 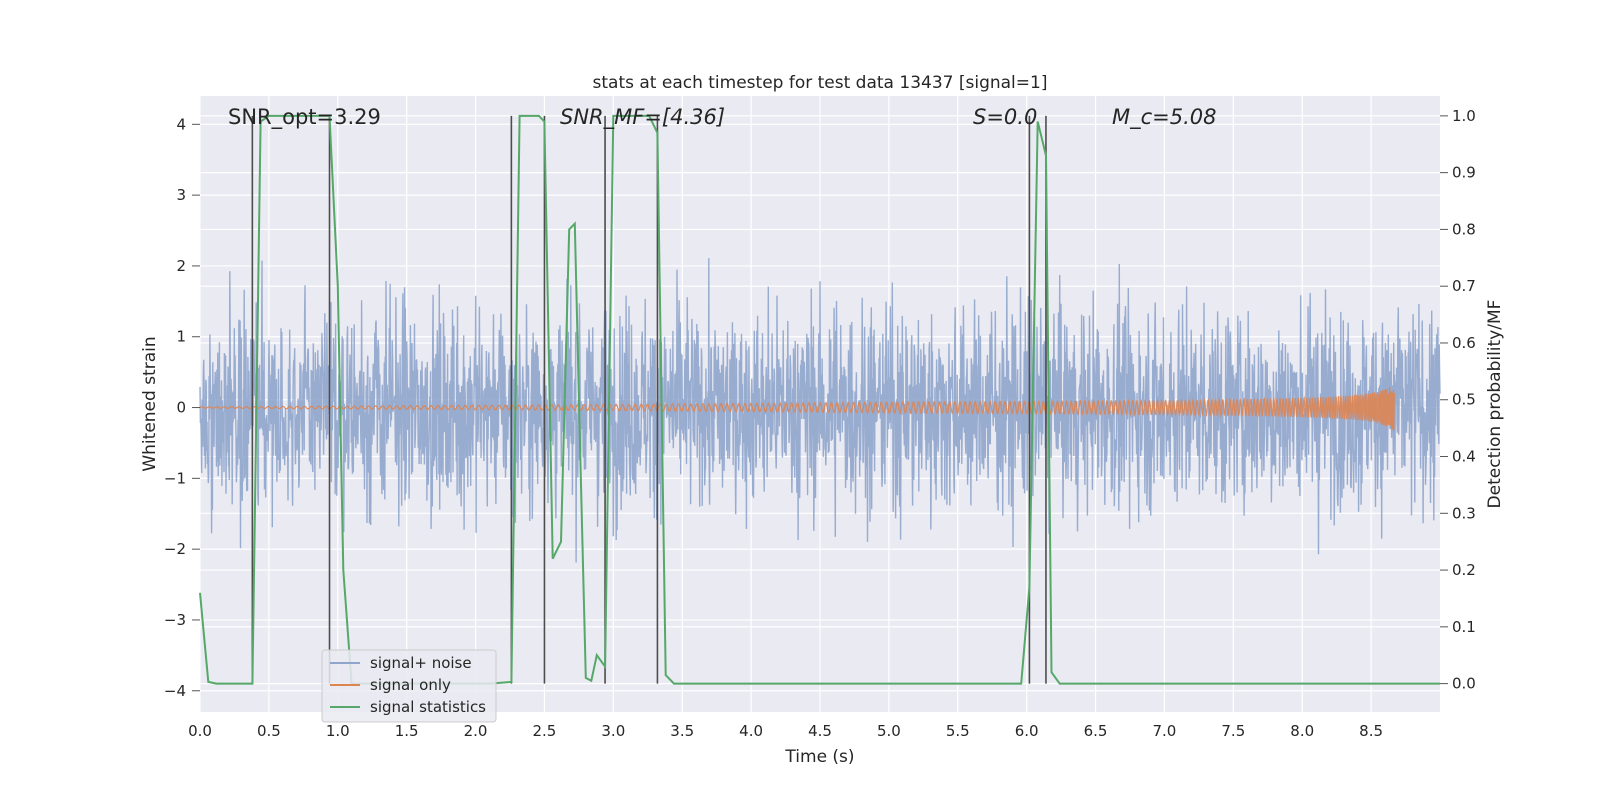 I want to click on y-tick-label: −4, so click(x=175, y=691).